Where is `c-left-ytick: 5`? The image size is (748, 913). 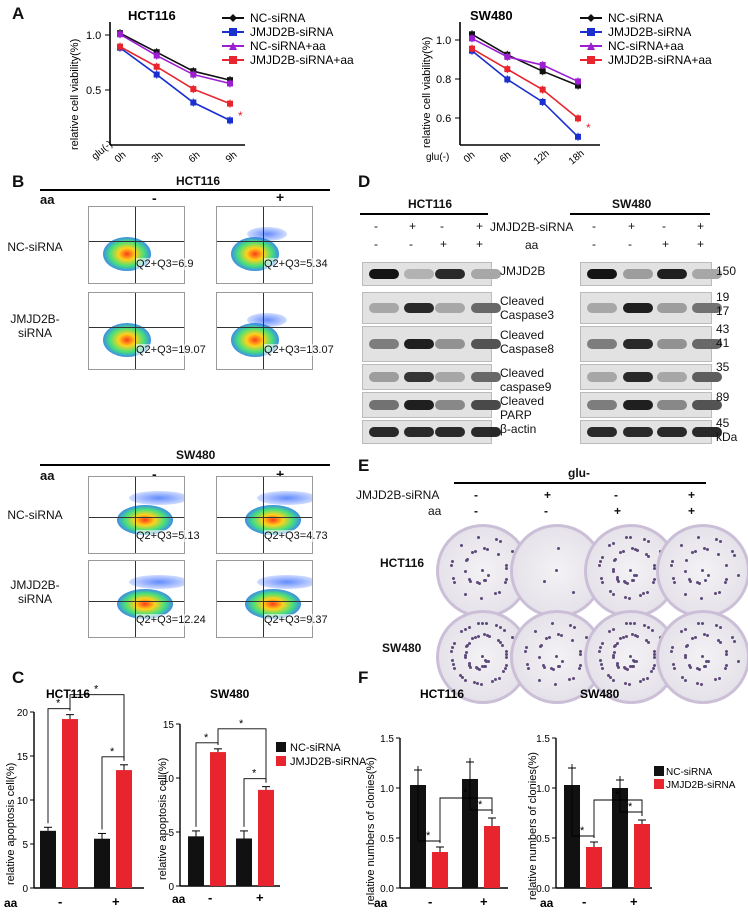
c-left-ytick: 5 is located at coordinates (25, 845).